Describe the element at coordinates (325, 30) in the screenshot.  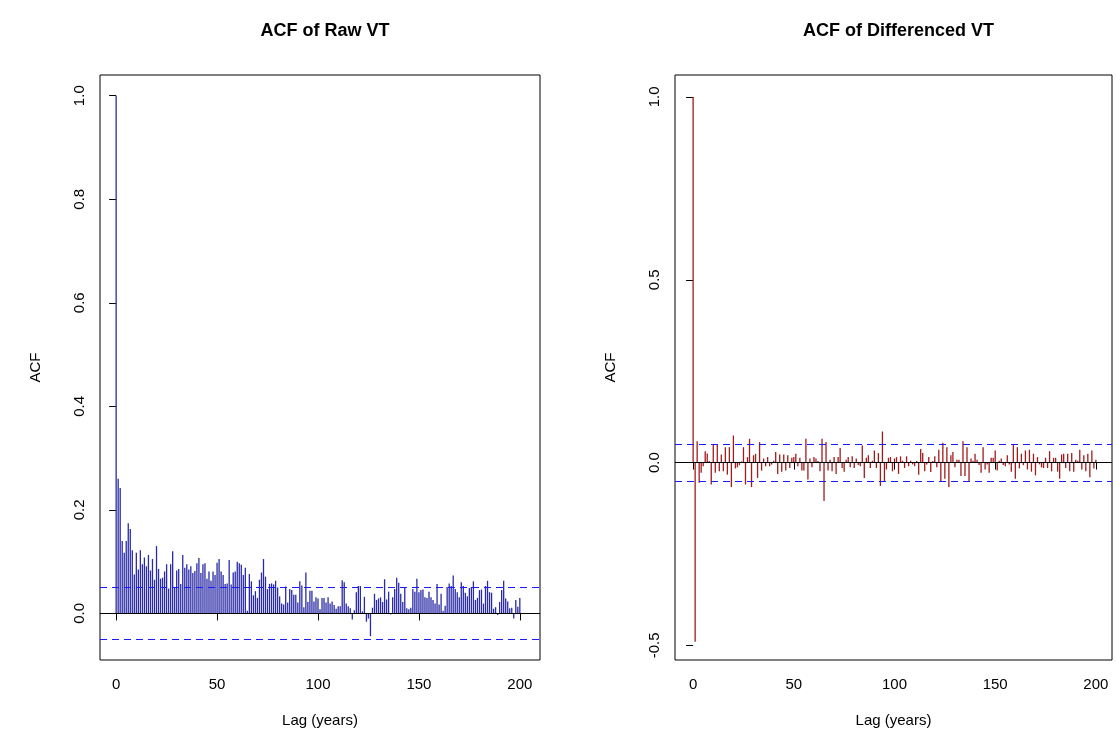
I see `chart-title: ACF of Raw VT` at that location.